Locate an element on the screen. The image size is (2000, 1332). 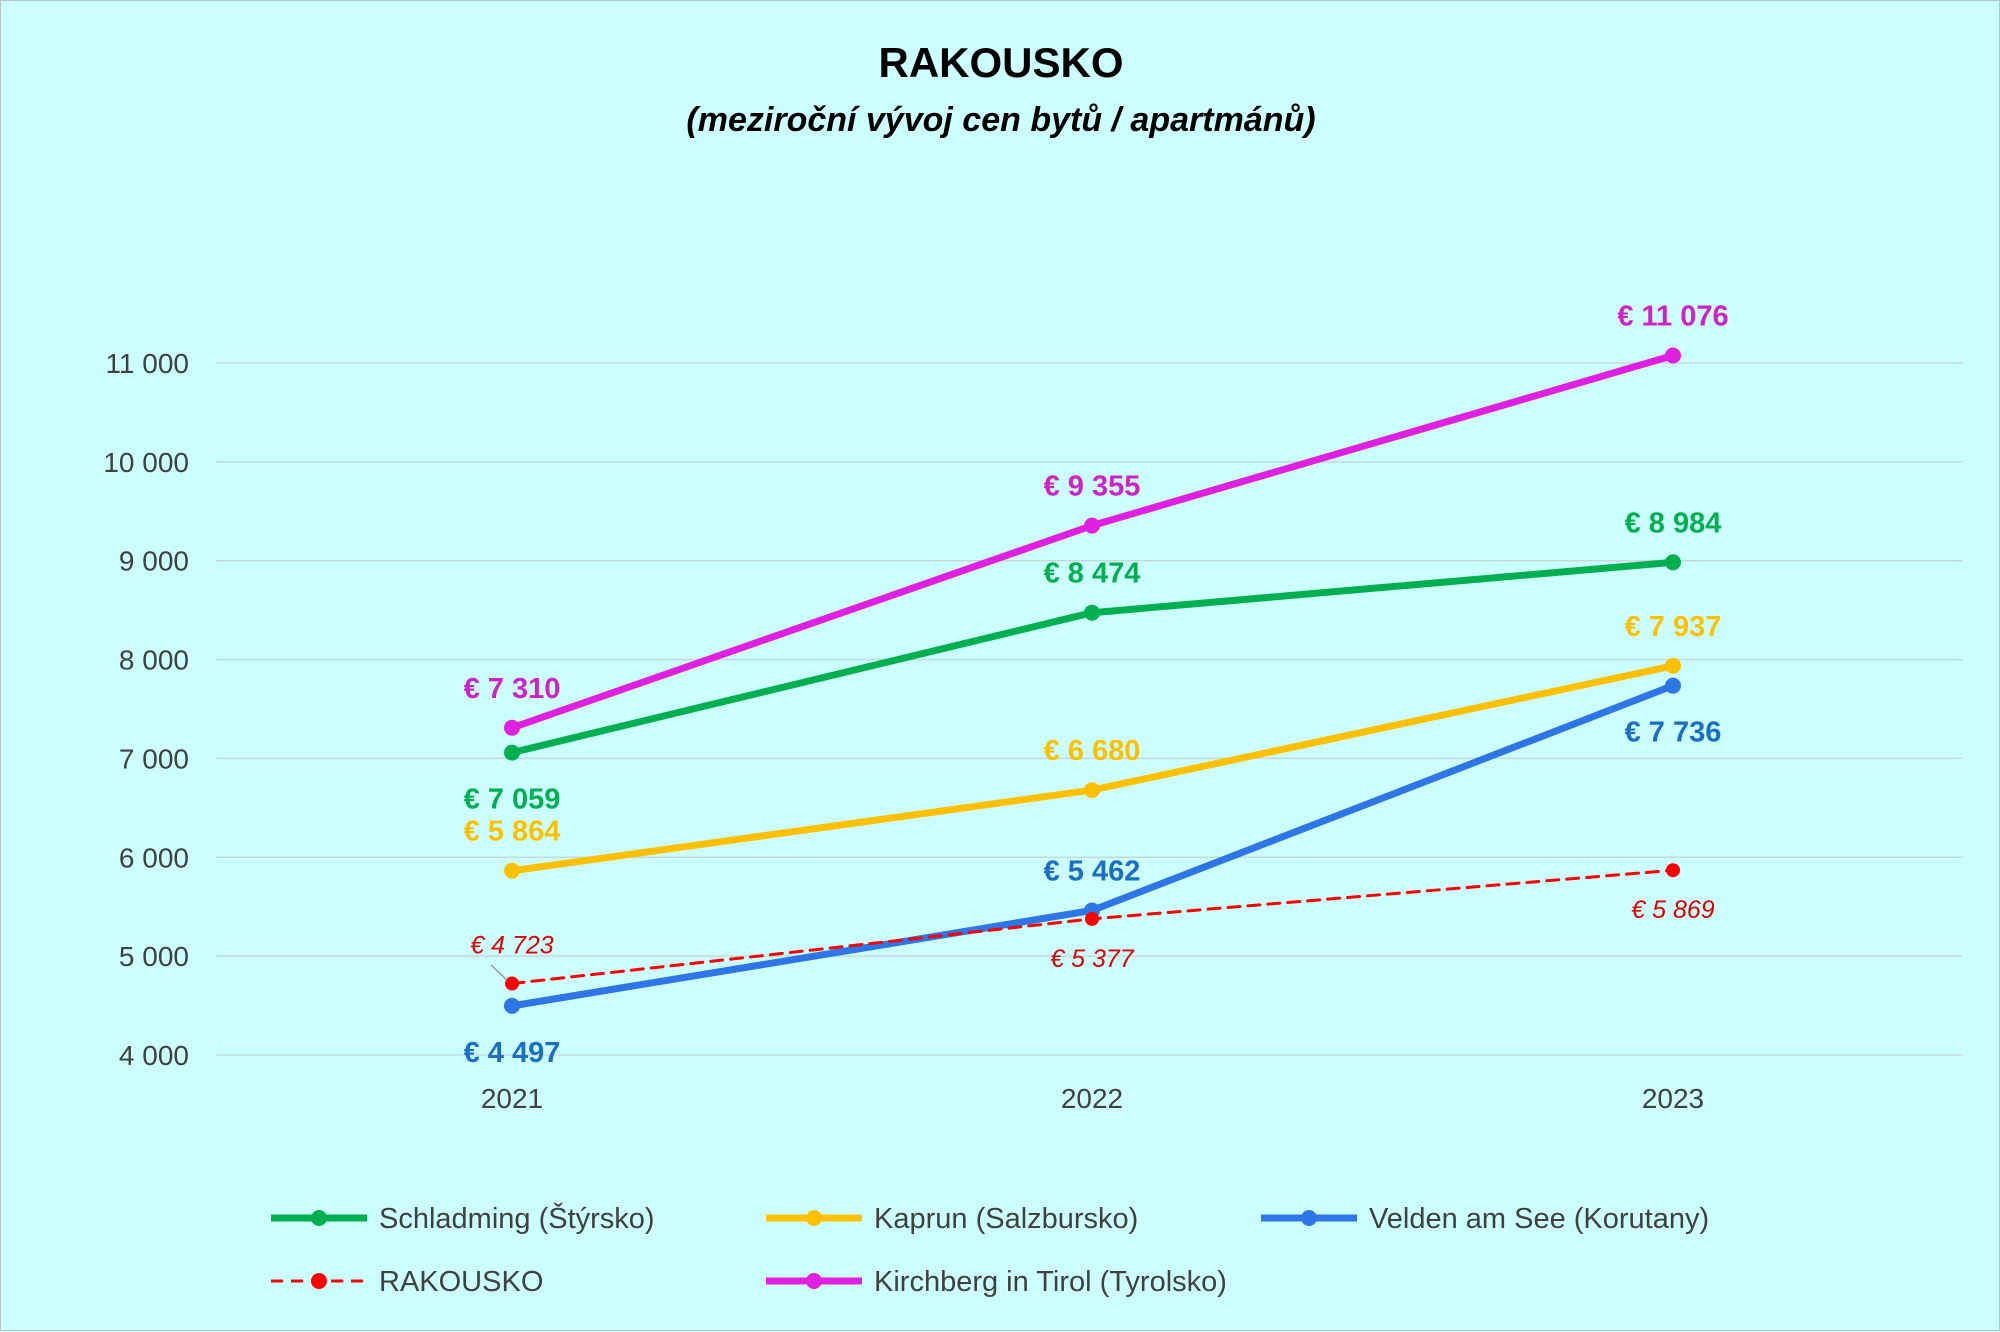
data-label: € 8 474 is located at coordinates (1092, 574).